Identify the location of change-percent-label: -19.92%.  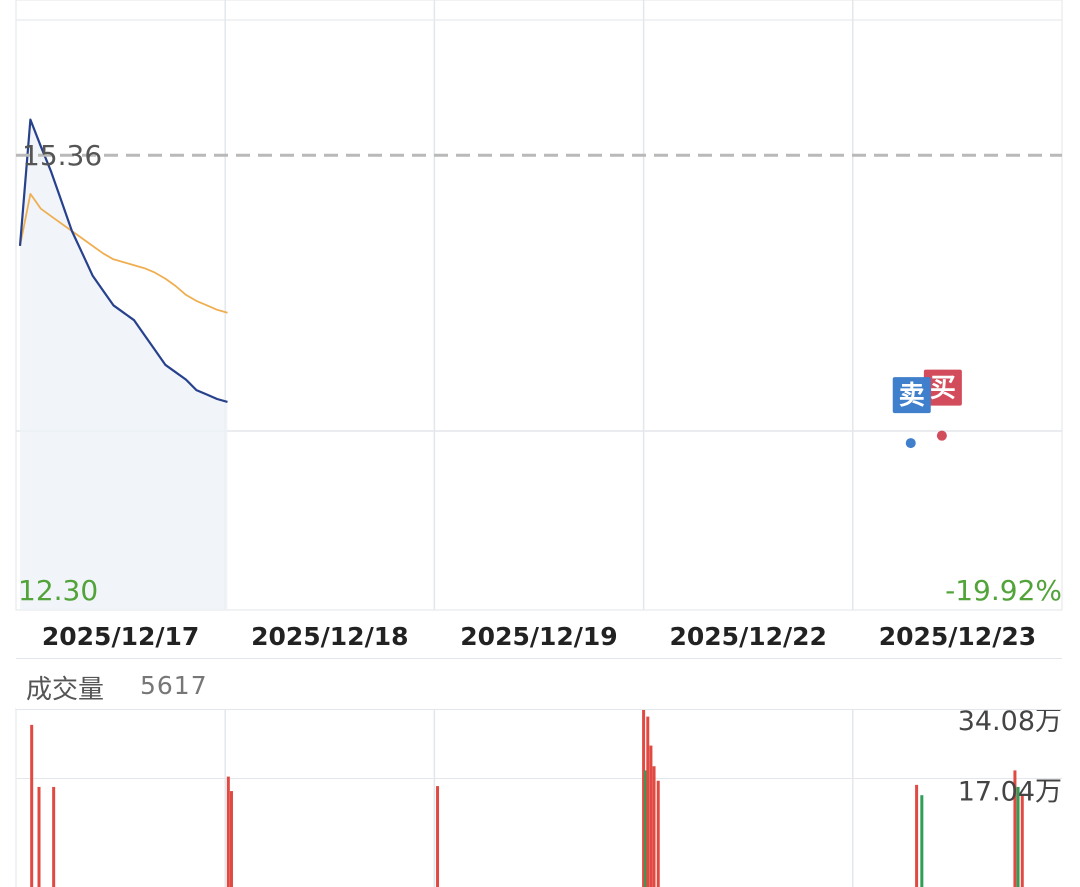
(1003, 590).